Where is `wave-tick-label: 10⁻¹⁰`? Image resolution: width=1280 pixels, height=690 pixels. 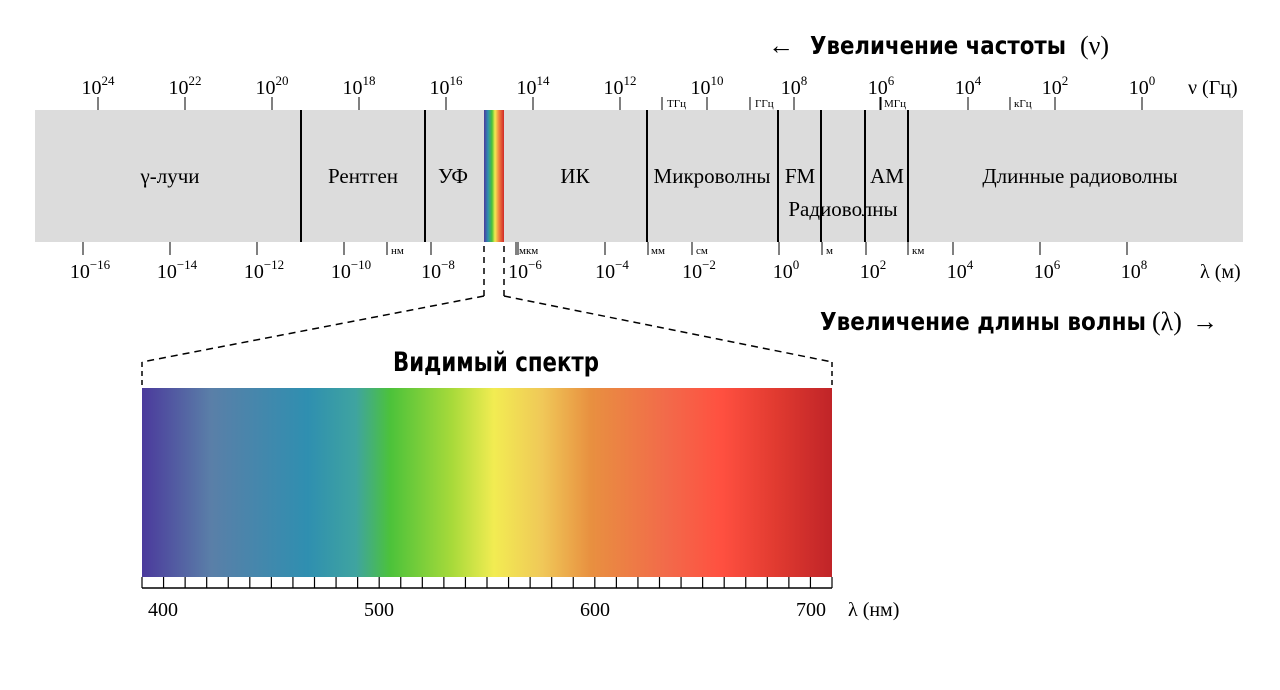
wave-tick-label: 10⁻¹⁰ is located at coordinates (351, 270).